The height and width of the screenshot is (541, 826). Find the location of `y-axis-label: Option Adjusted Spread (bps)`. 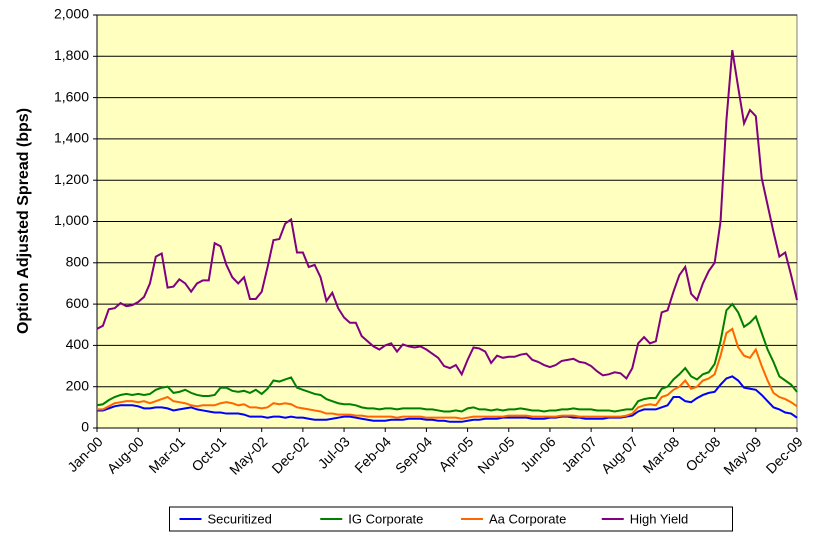

y-axis-label: Option Adjusted Spread (bps) is located at coordinates (23, 221).